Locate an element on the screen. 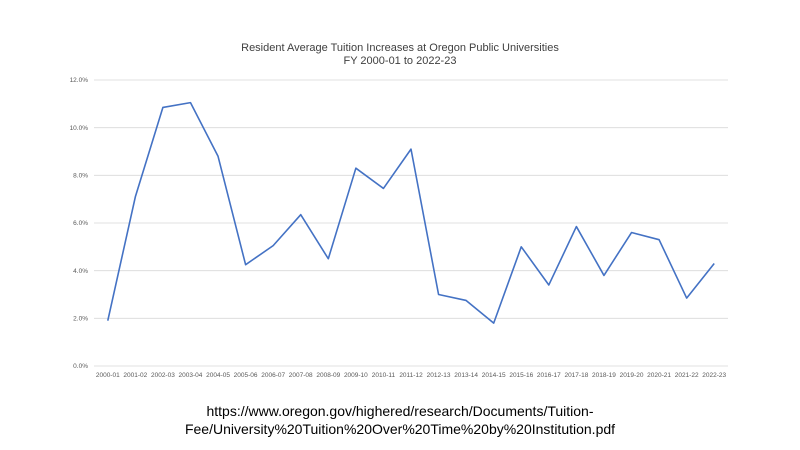 This screenshot has height=450, width=800. x-tick-label: 2013-14 is located at coordinates (466, 375).